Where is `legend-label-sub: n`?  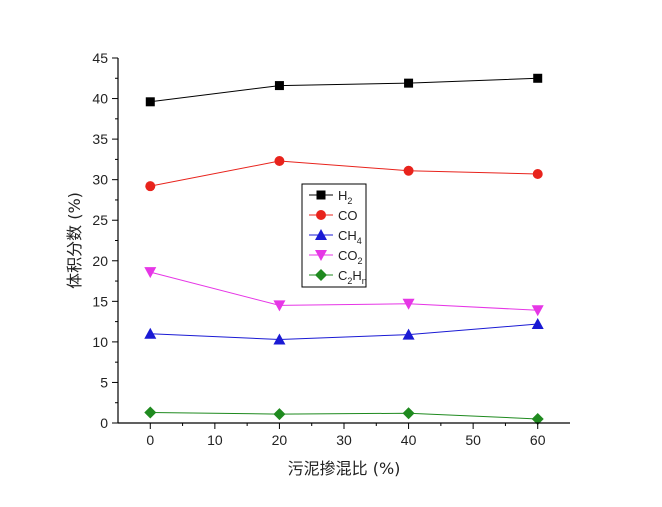
legend-label-sub: n is located at coordinates (364, 281).